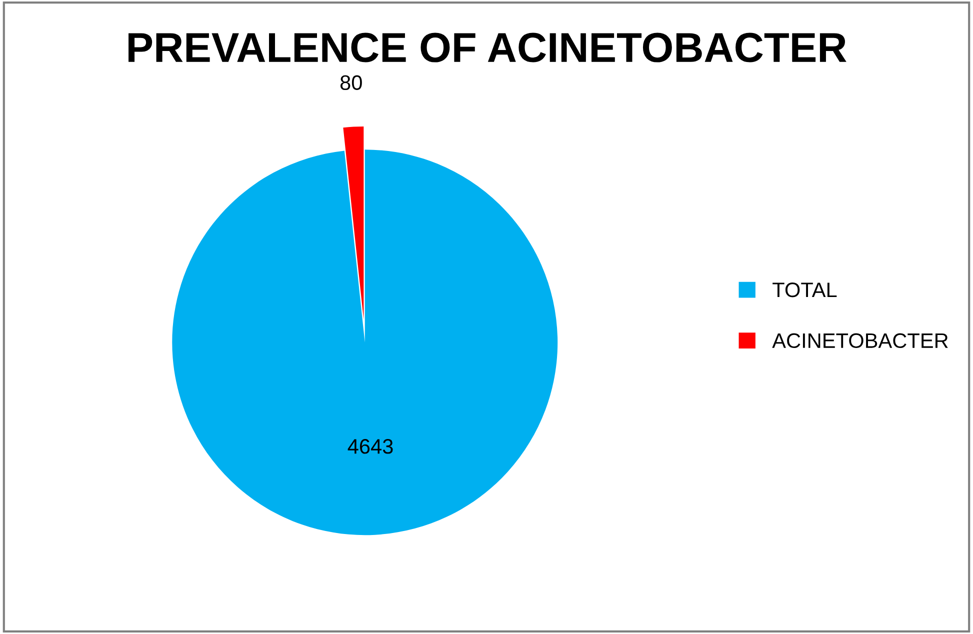 This screenshot has height=634, width=973. Describe the element at coordinates (487, 47) in the screenshot. I see `chart-title: PREVALENCE OF ACINETOBACTER` at that location.